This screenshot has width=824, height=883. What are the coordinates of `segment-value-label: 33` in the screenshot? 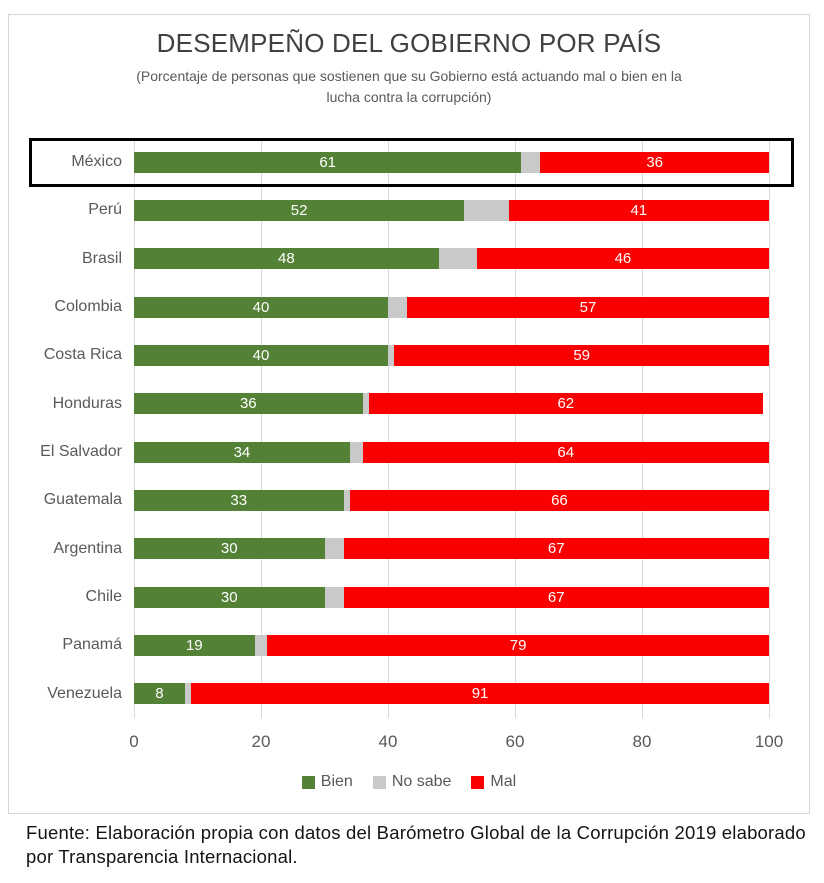 It's located at (239, 500).